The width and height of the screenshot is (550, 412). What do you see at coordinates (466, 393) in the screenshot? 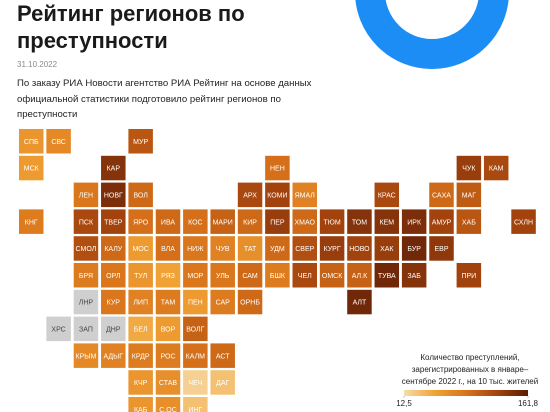
I see `legend-bar` at bounding box center [466, 393].